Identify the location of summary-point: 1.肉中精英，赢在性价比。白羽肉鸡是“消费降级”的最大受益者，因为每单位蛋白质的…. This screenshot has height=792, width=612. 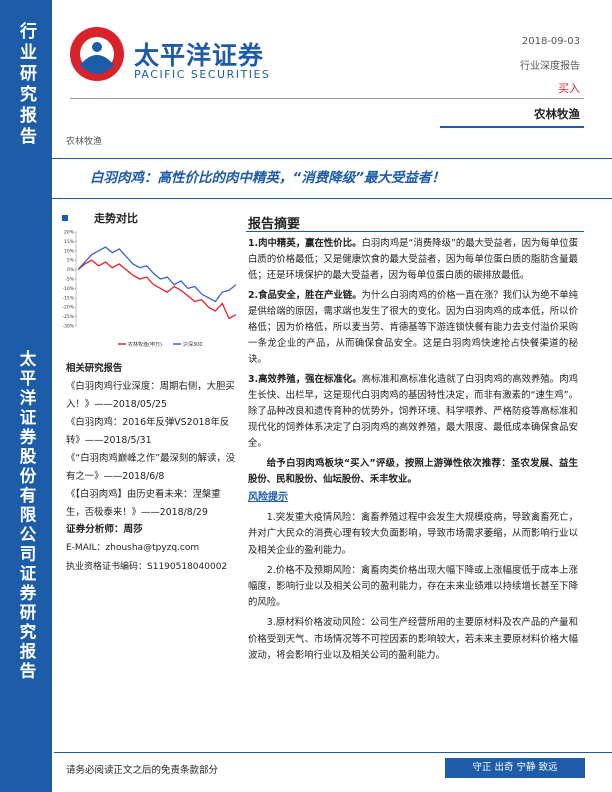
(413, 260).